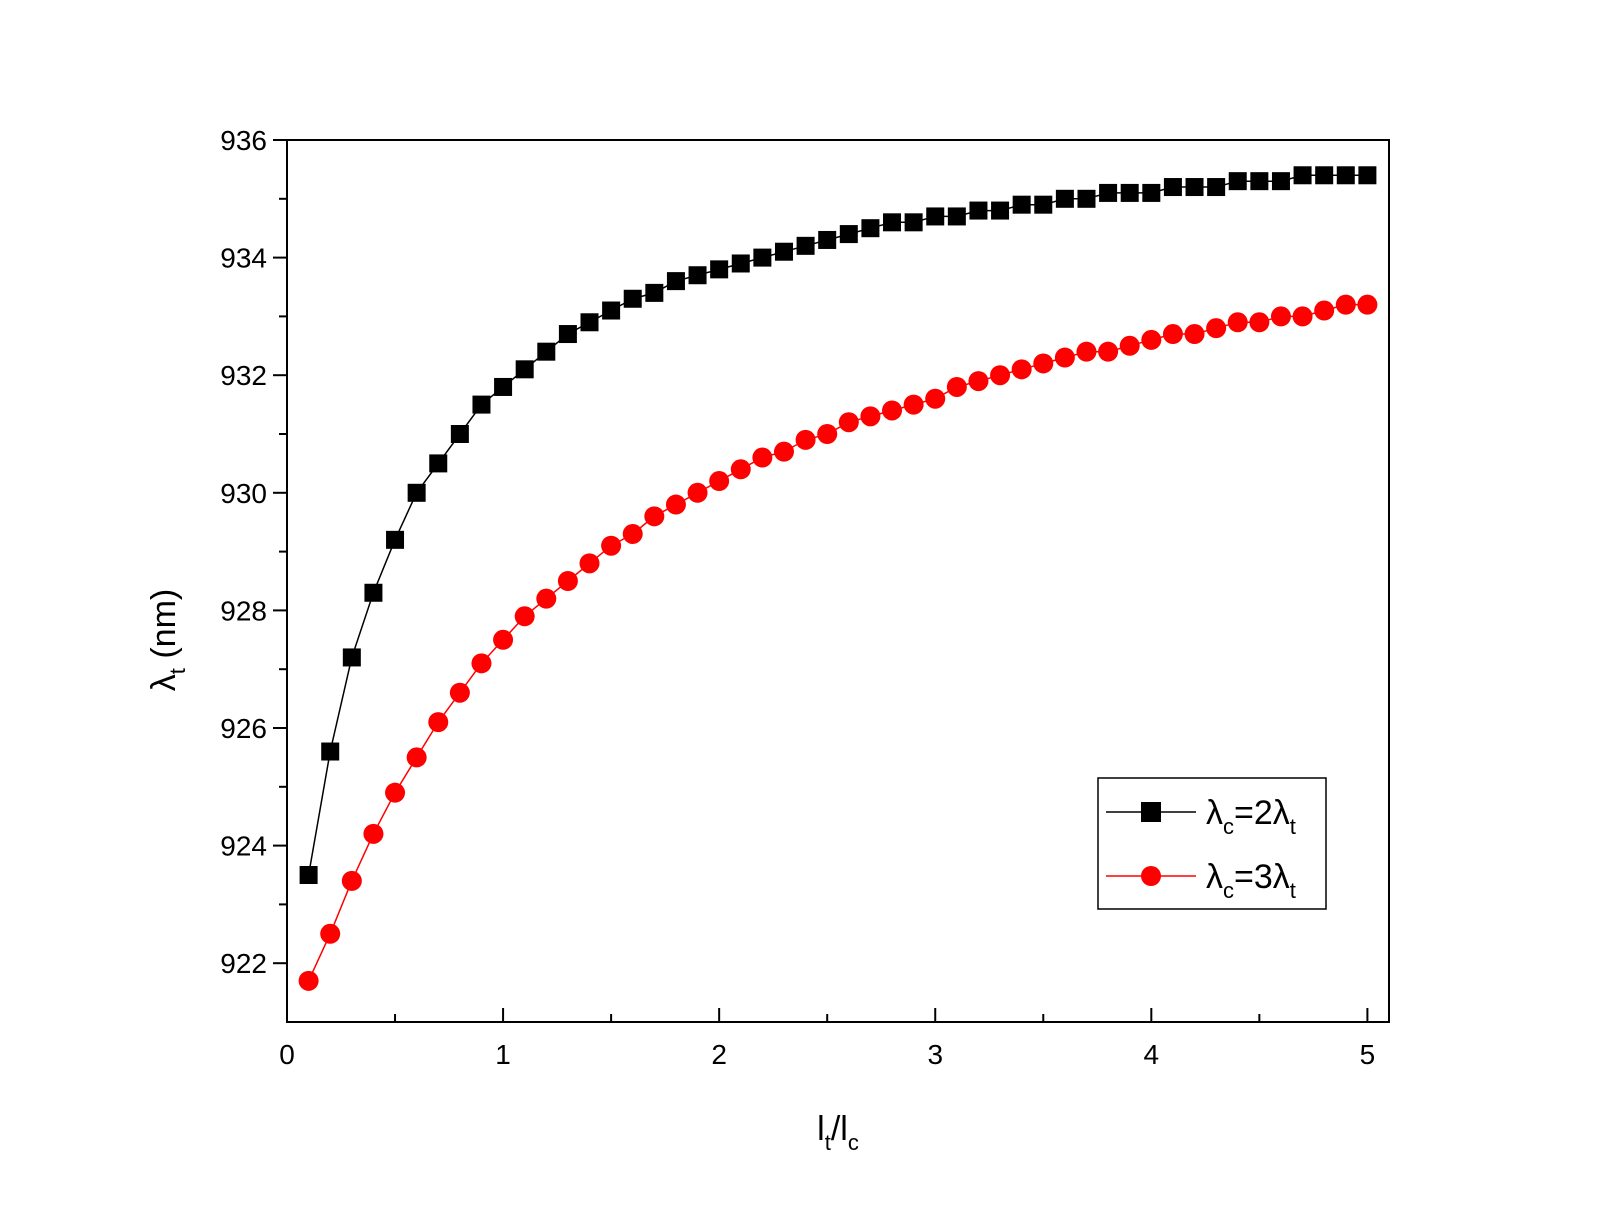 The image size is (1605, 1218). I want to click on legend-label-series-1: λc=2λt, so click(1251, 816).